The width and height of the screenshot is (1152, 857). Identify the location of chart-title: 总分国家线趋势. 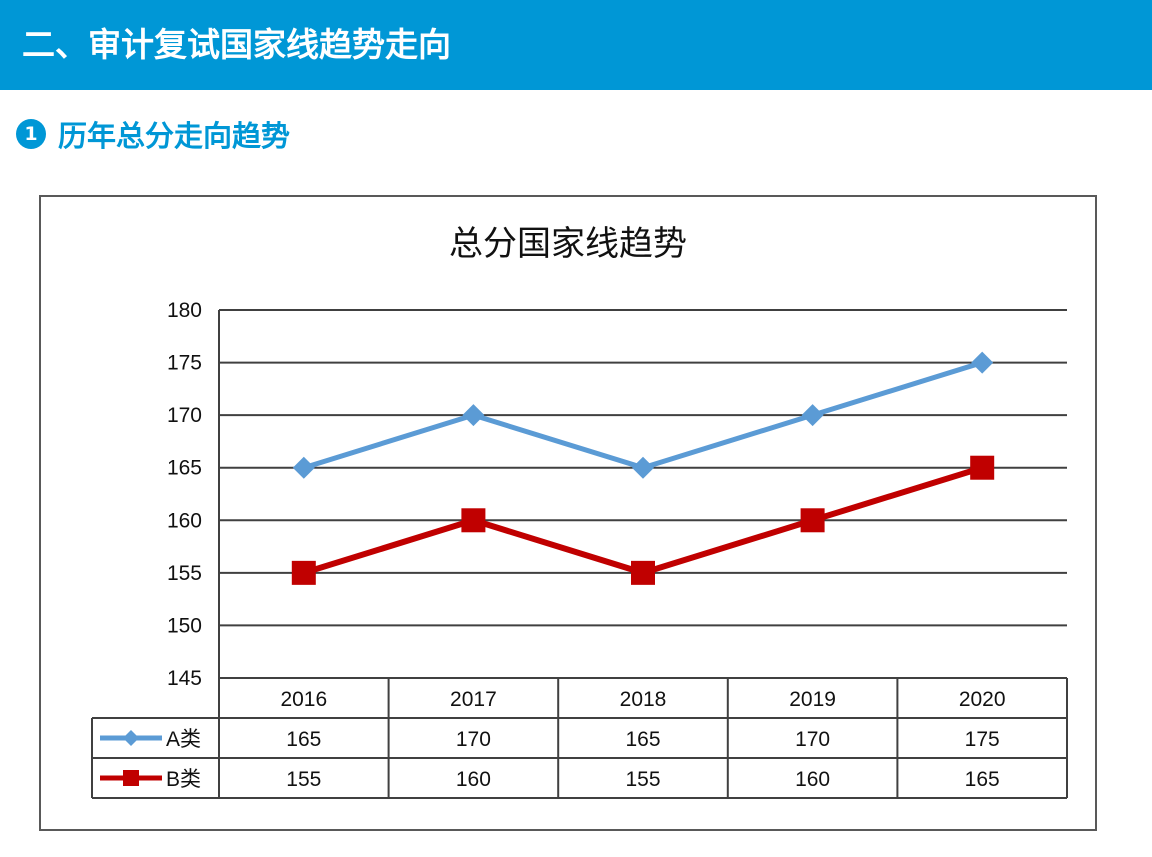
(568, 244).